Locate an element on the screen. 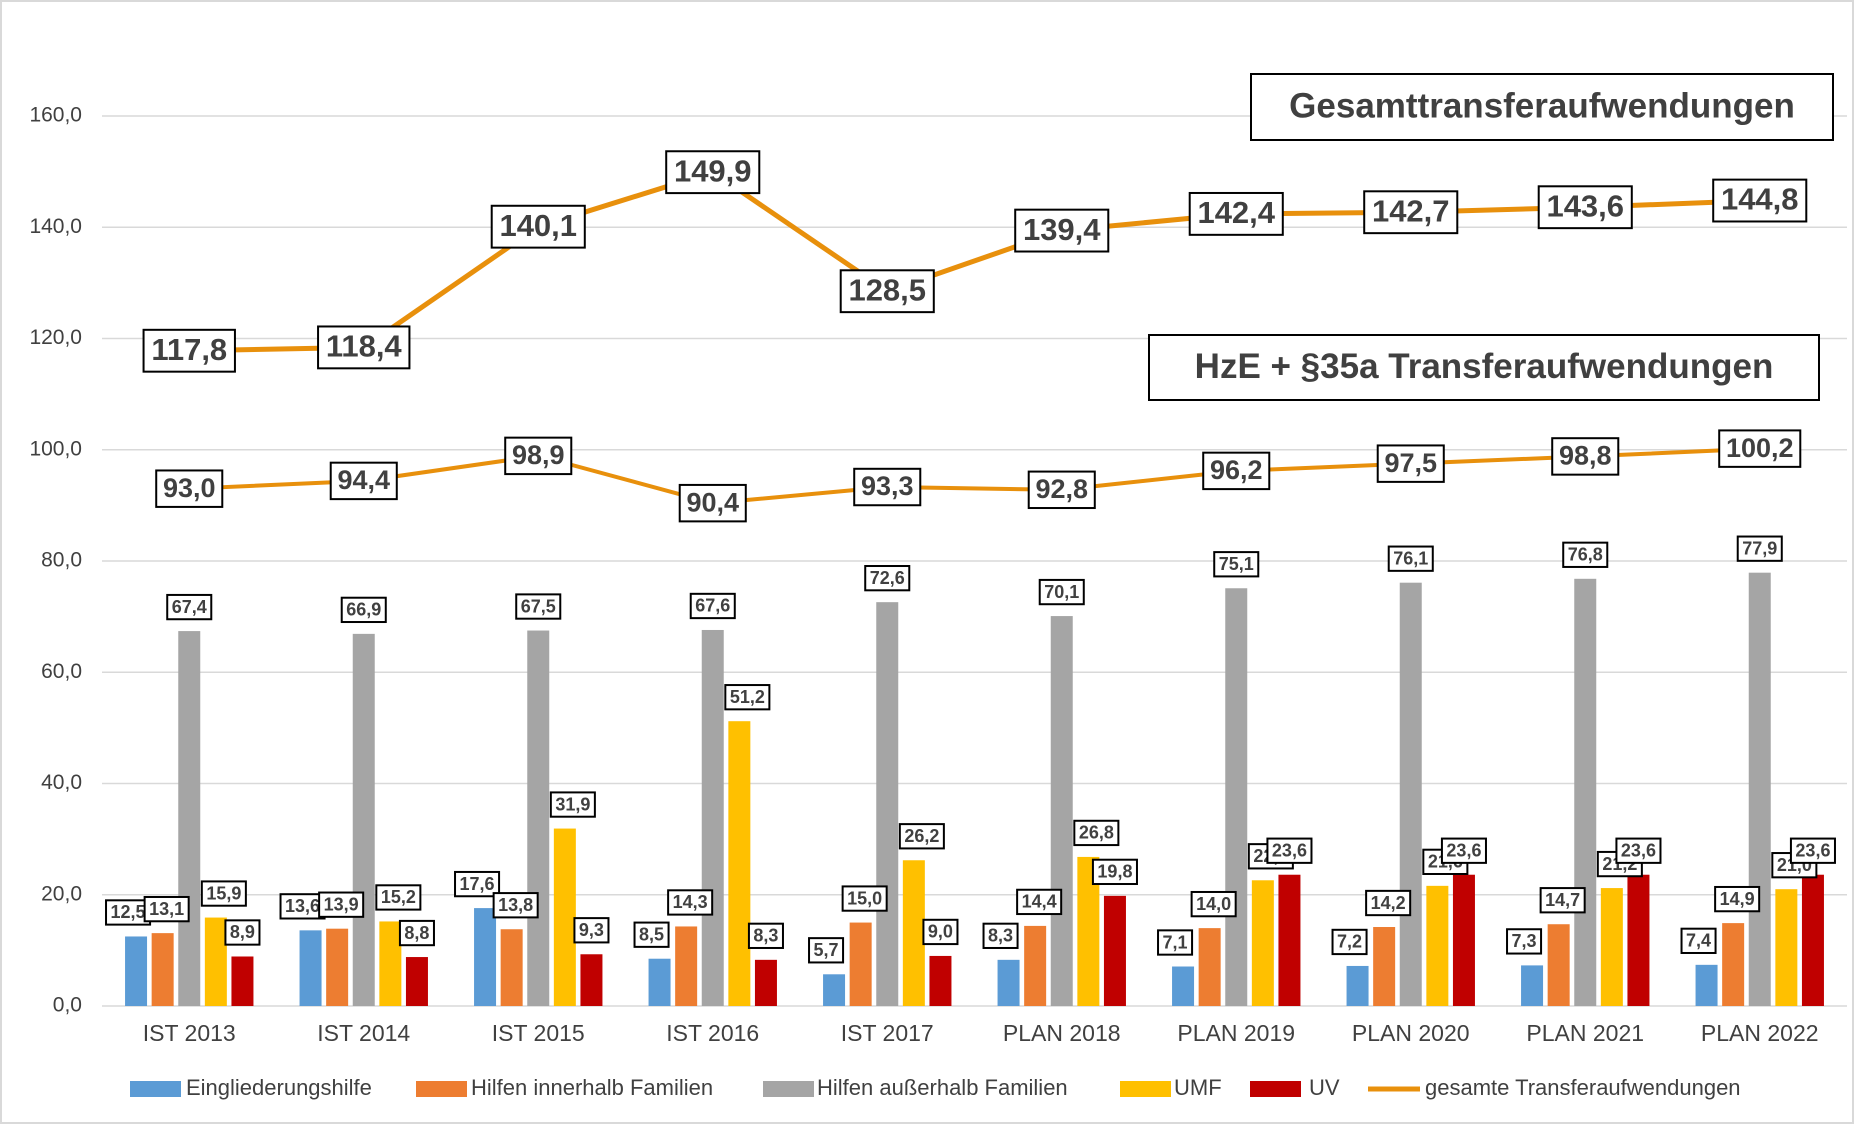  bar-value-label-group: 76,1 is located at coordinates (1410, 558).